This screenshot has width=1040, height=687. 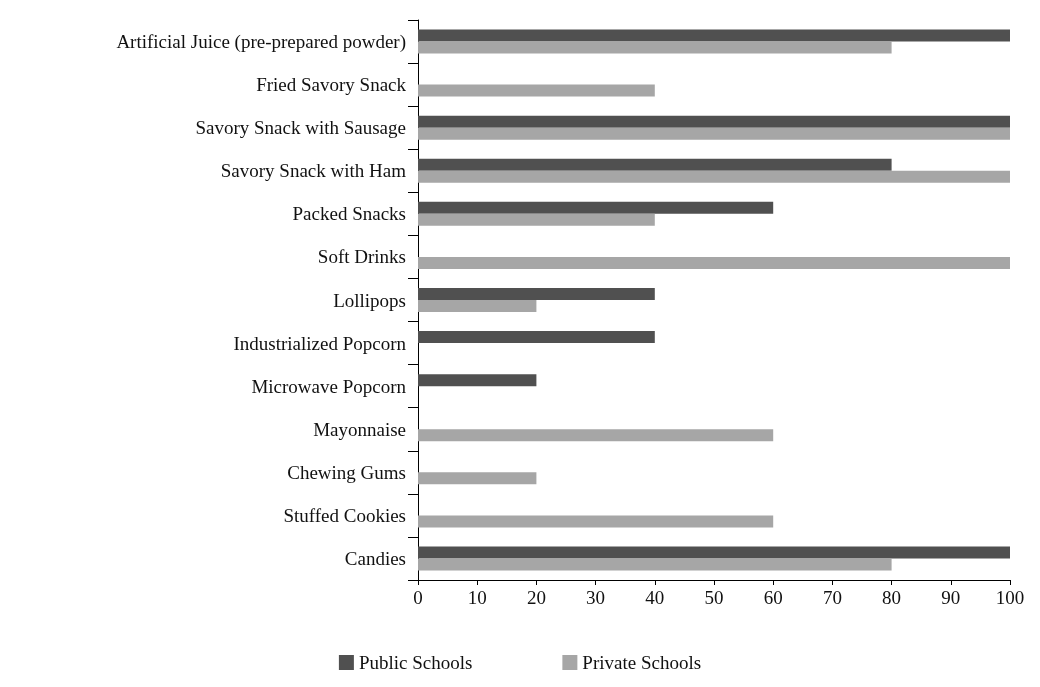 I want to click on x-tick-label: 0, so click(x=418, y=597).